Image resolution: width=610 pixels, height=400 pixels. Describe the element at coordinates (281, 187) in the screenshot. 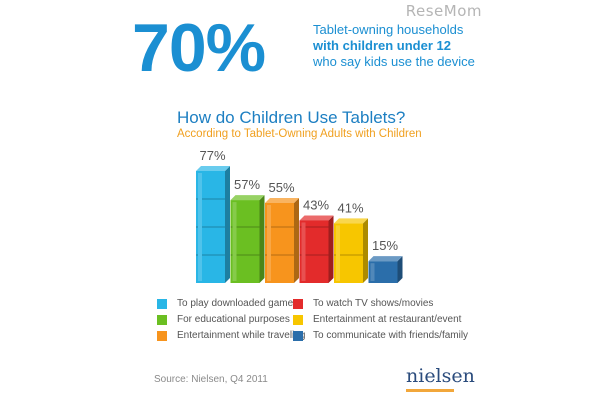

I see `bar-label-3: 55%` at that location.